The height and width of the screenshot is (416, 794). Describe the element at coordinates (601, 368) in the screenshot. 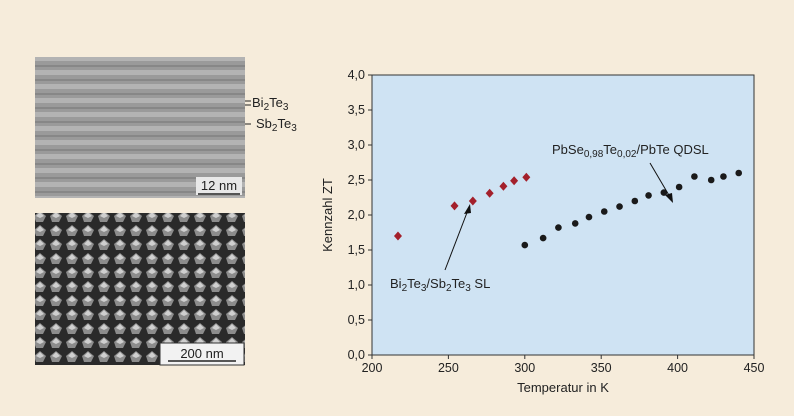

I see `x-tick-label: 350` at that location.